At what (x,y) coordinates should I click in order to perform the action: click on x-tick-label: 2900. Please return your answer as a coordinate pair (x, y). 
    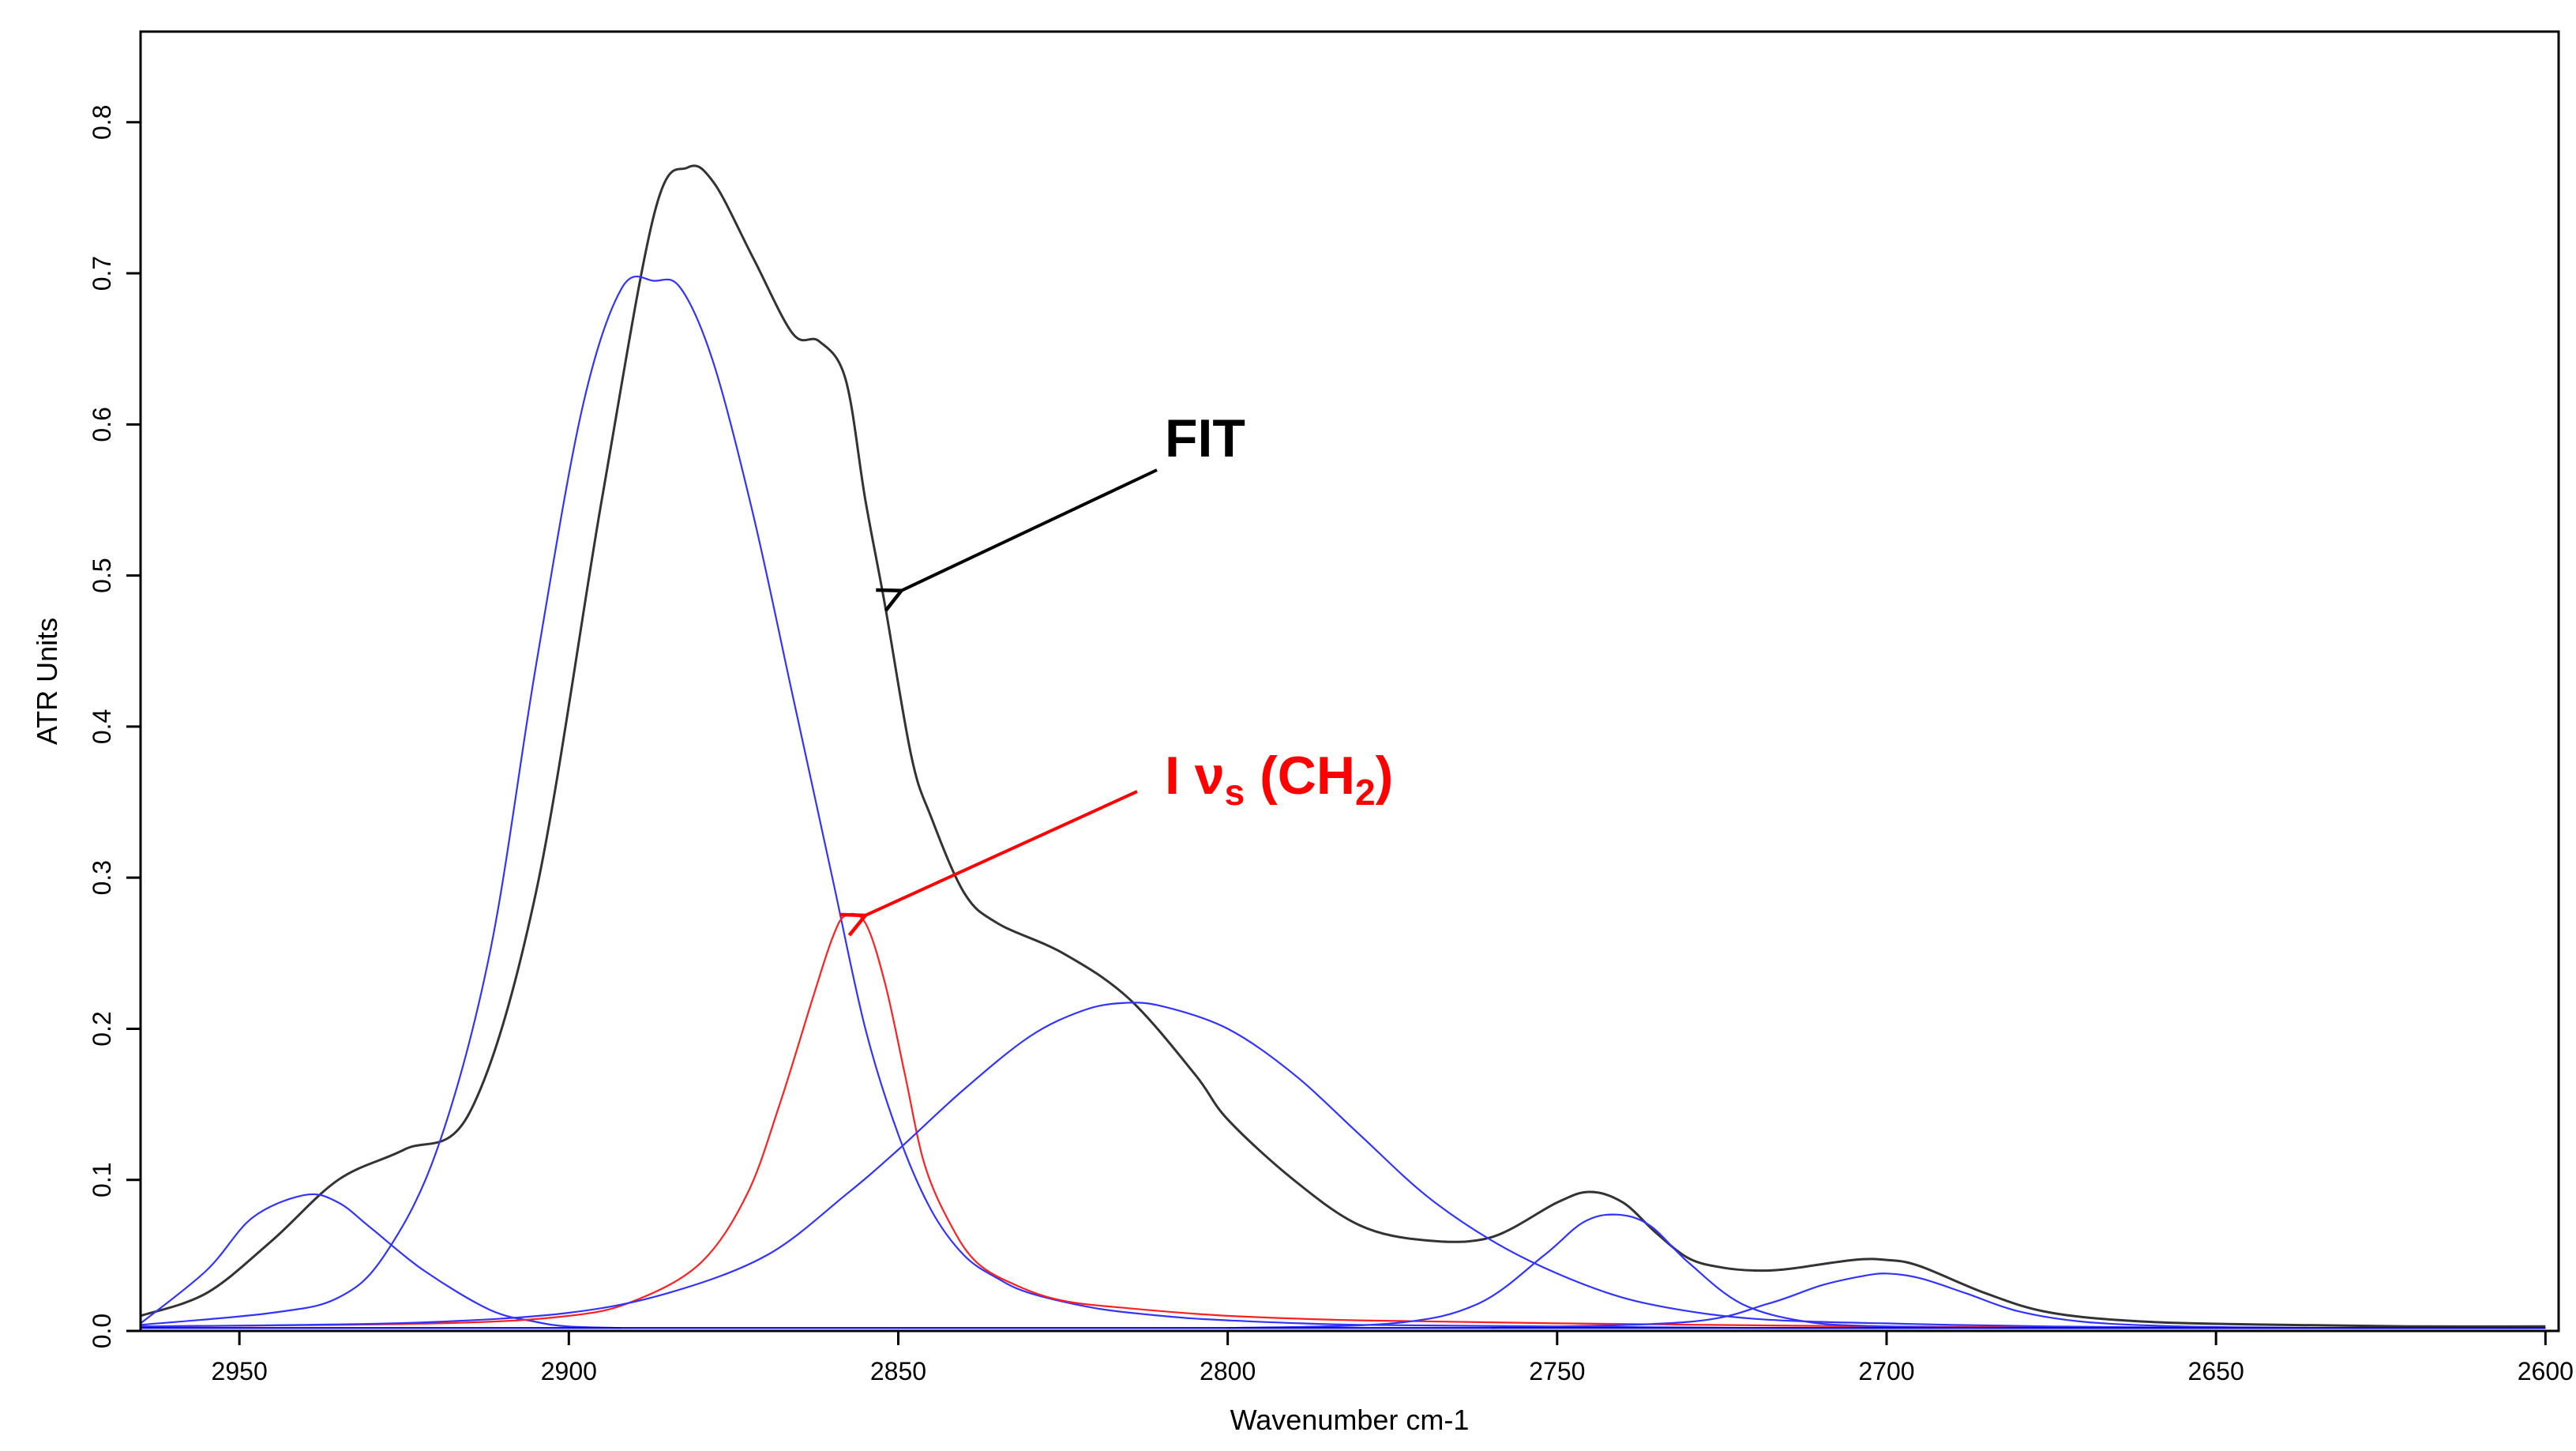
    Looking at the image, I should click on (569, 1371).